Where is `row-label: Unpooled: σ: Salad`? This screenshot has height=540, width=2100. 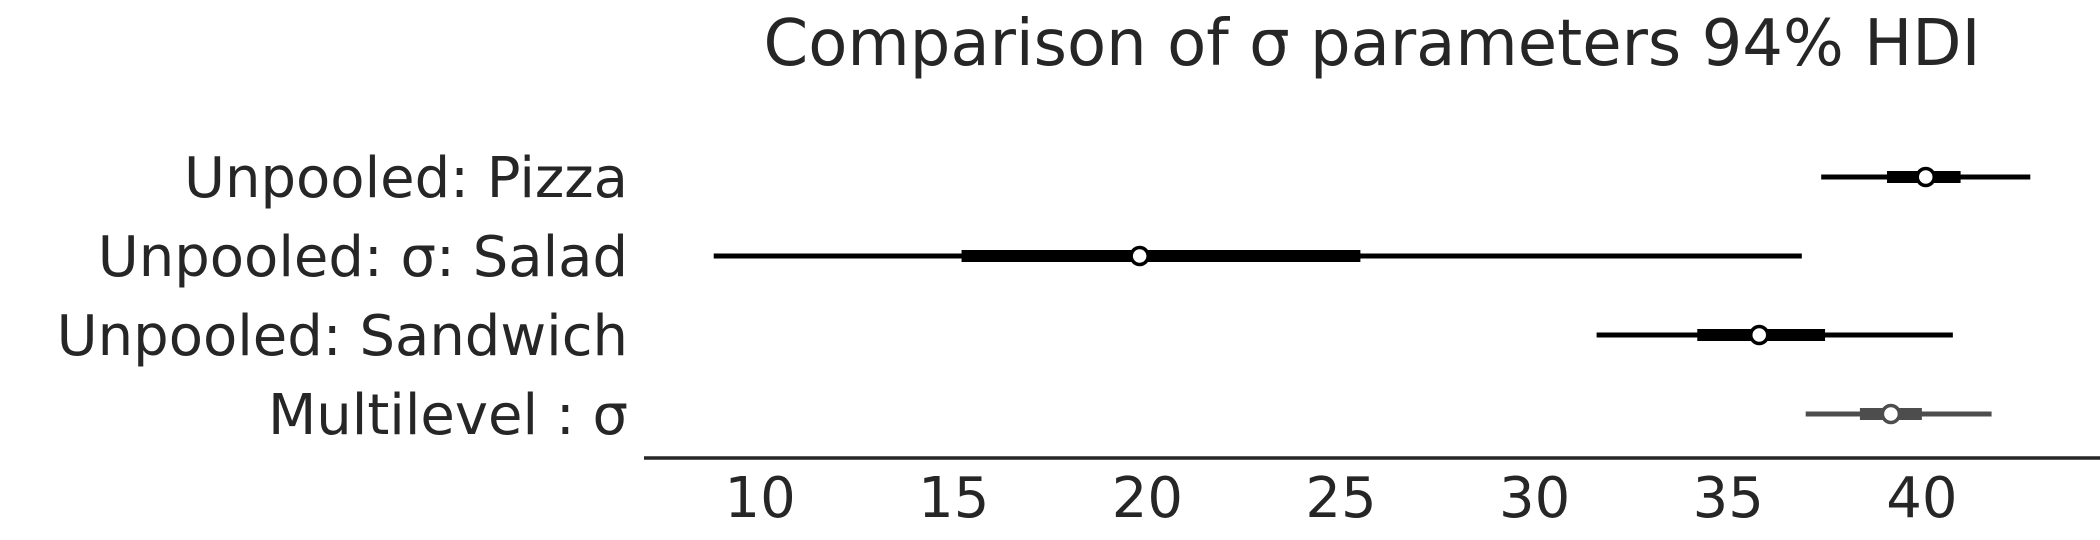 row-label: Unpooled: σ: Salad is located at coordinates (363, 257).